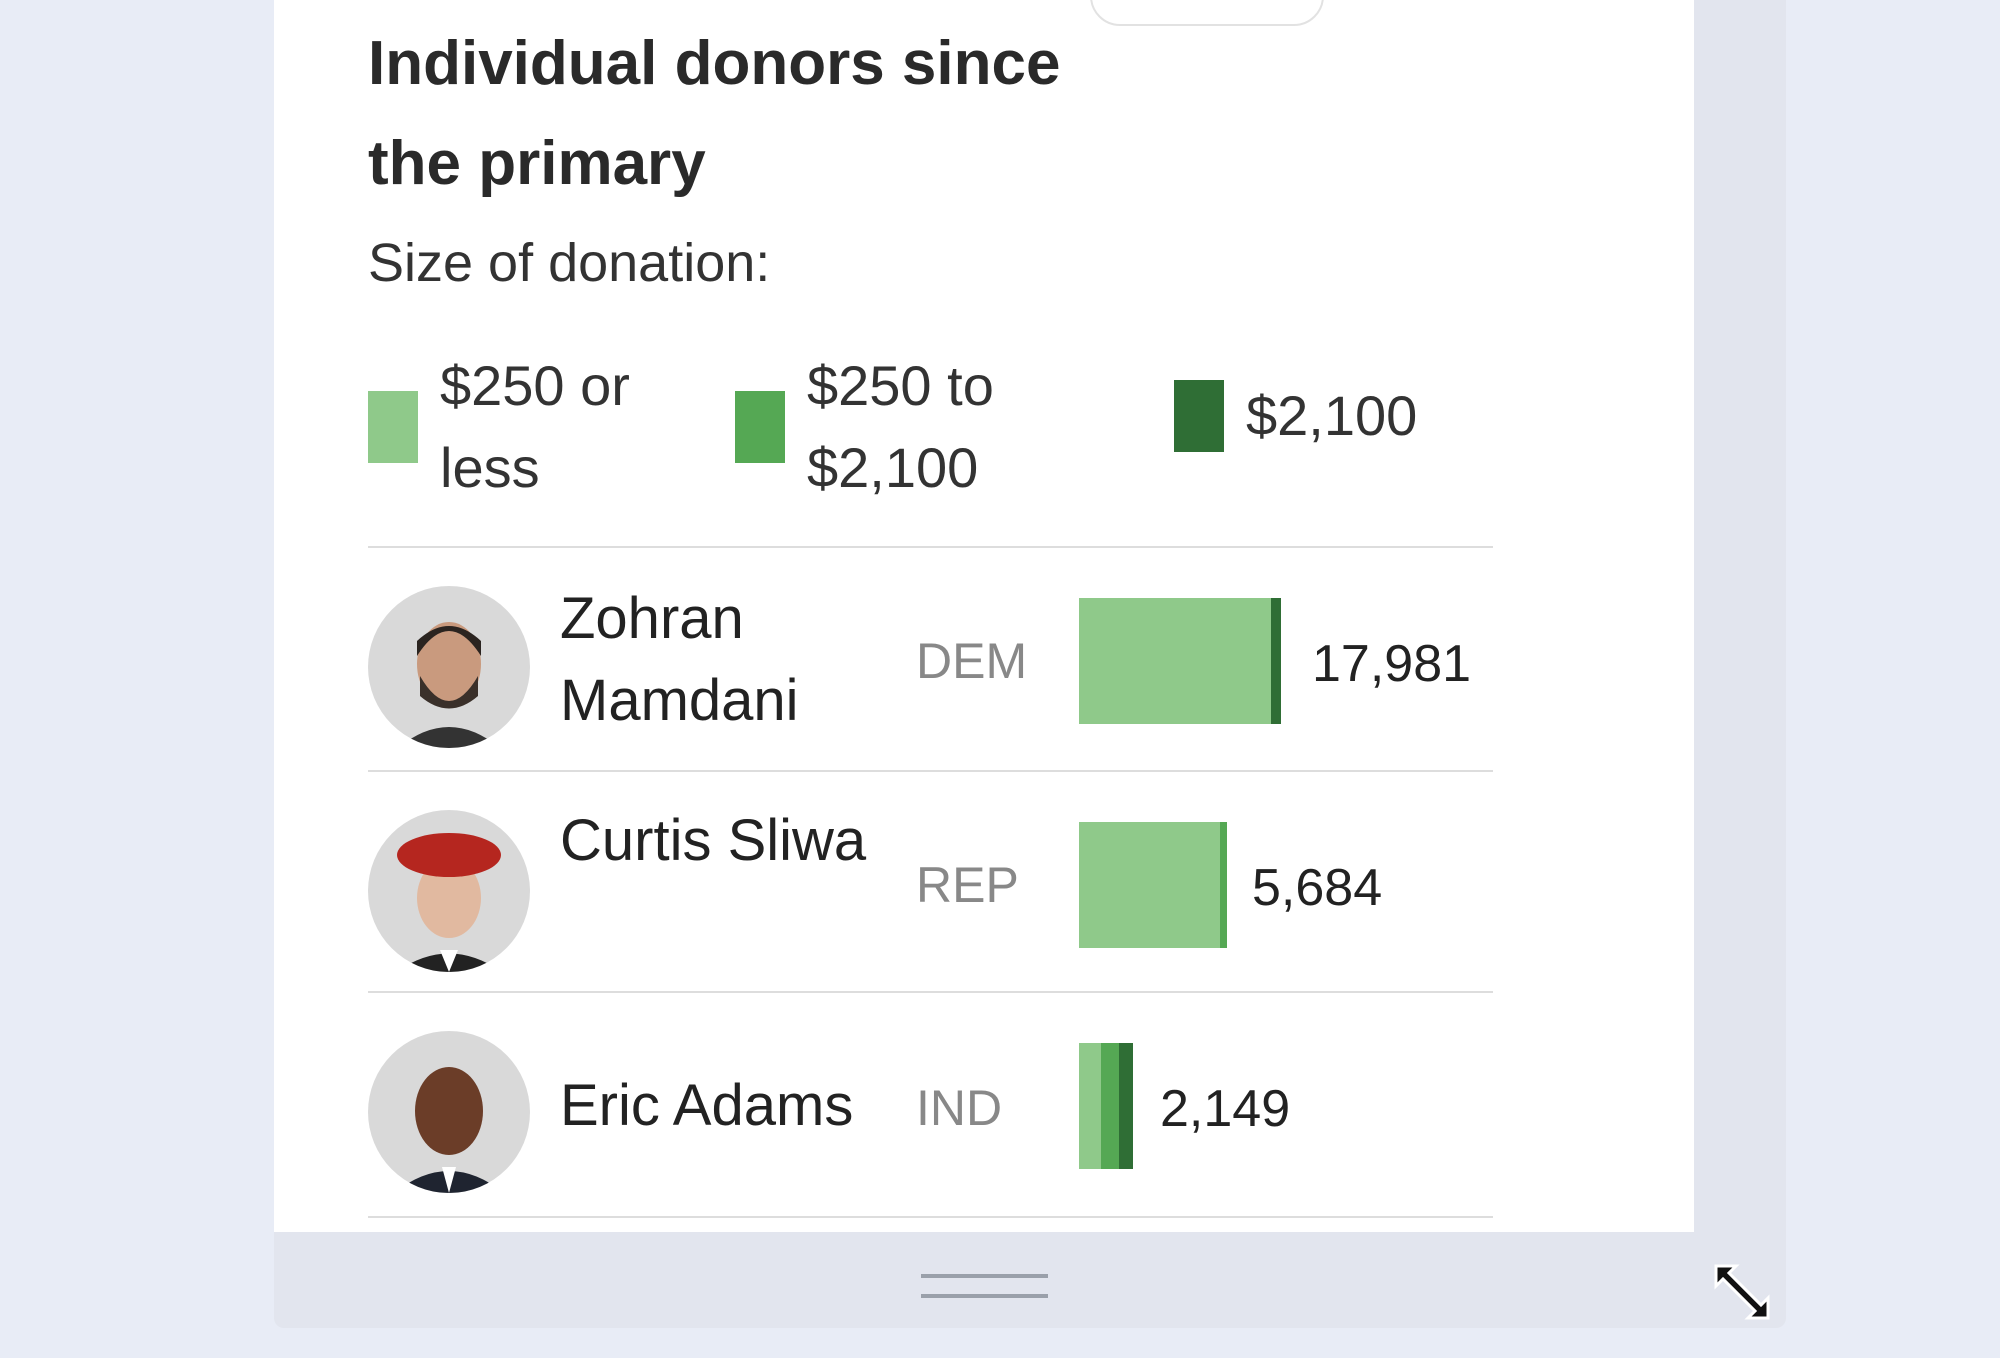  What do you see at coordinates (967, 885) in the screenshot?
I see `party-label: REP` at bounding box center [967, 885].